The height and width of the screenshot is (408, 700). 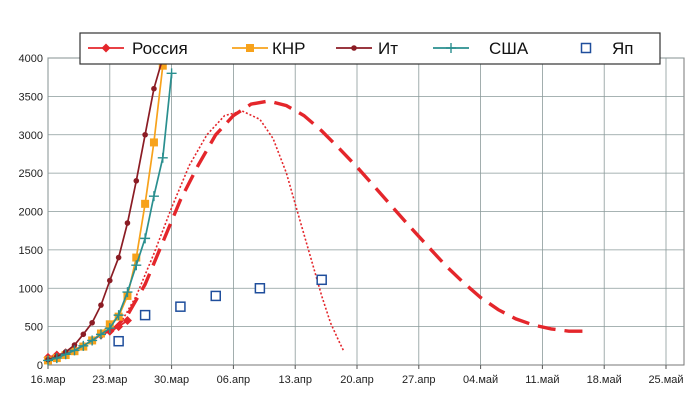 What do you see at coordinates (31, 136) in the screenshot?
I see `y-tick-label: 3000` at bounding box center [31, 136].